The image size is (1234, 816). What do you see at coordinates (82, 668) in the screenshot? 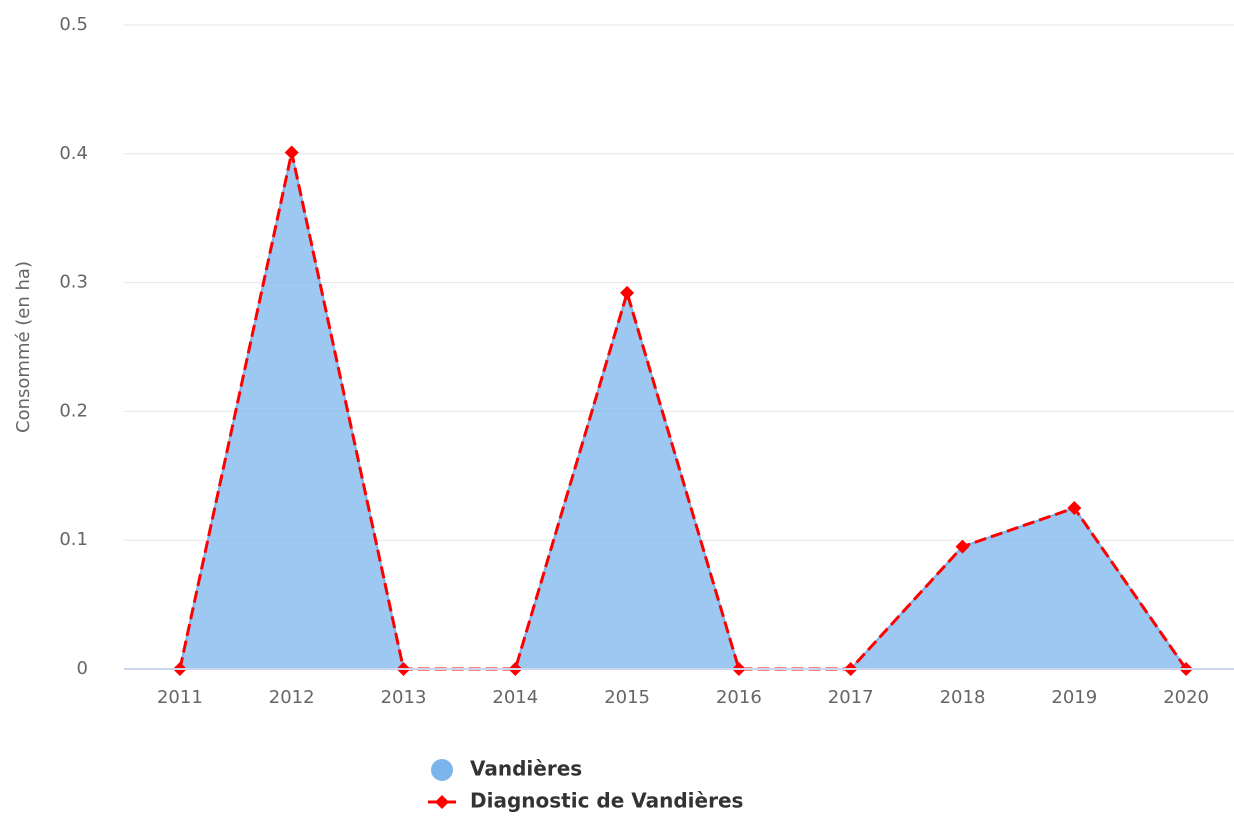
I see `y-tick-label: 0` at bounding box center [82, 668].